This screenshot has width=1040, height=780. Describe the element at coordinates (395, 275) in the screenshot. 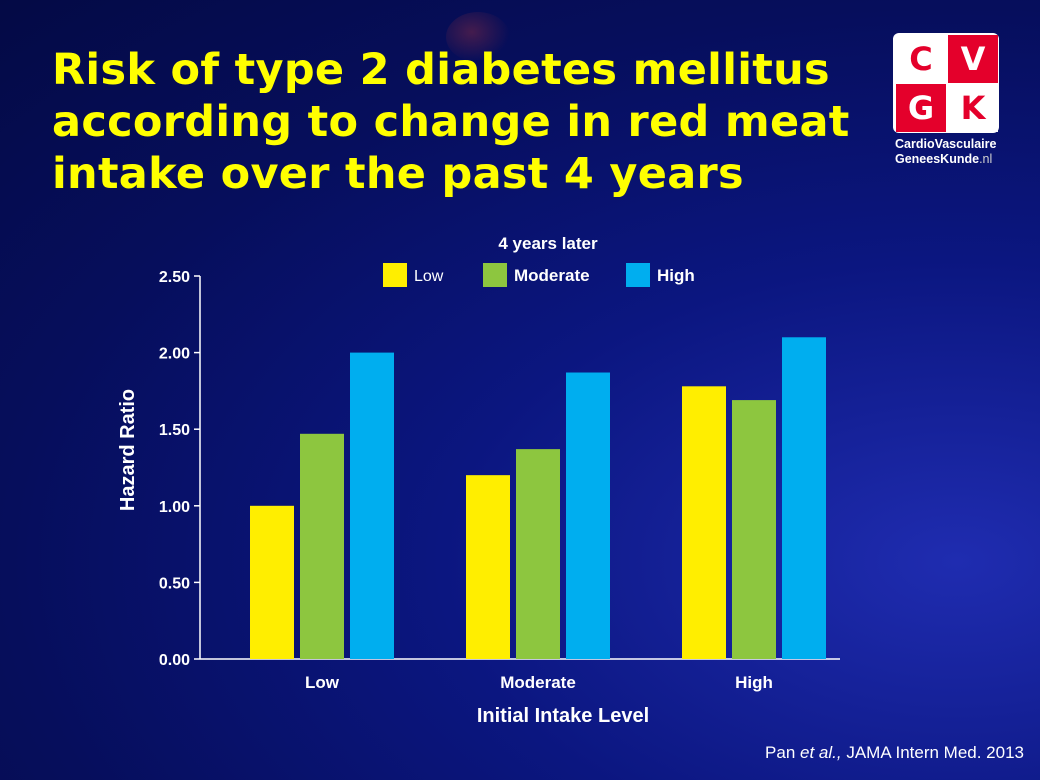

I see `legend-swatch-low` at that location.